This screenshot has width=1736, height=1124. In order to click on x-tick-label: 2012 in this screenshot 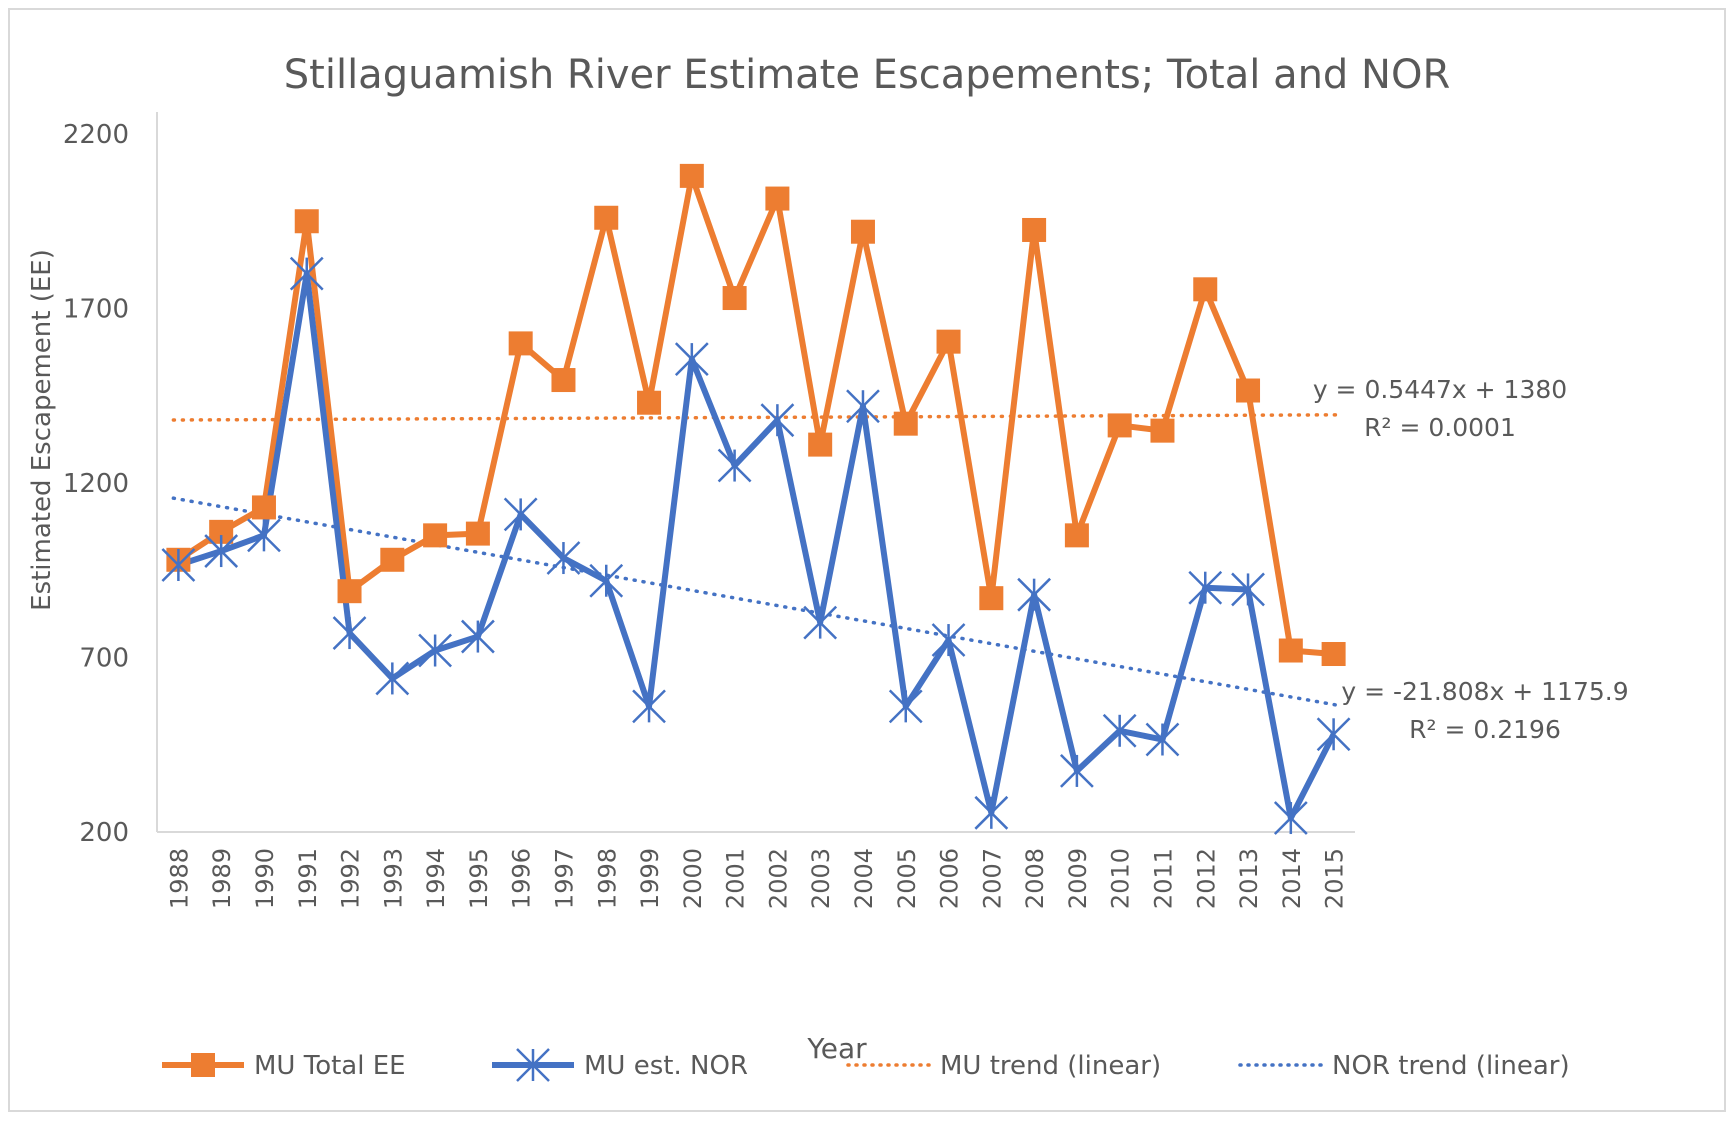, I will do `click(1206, 878)`.